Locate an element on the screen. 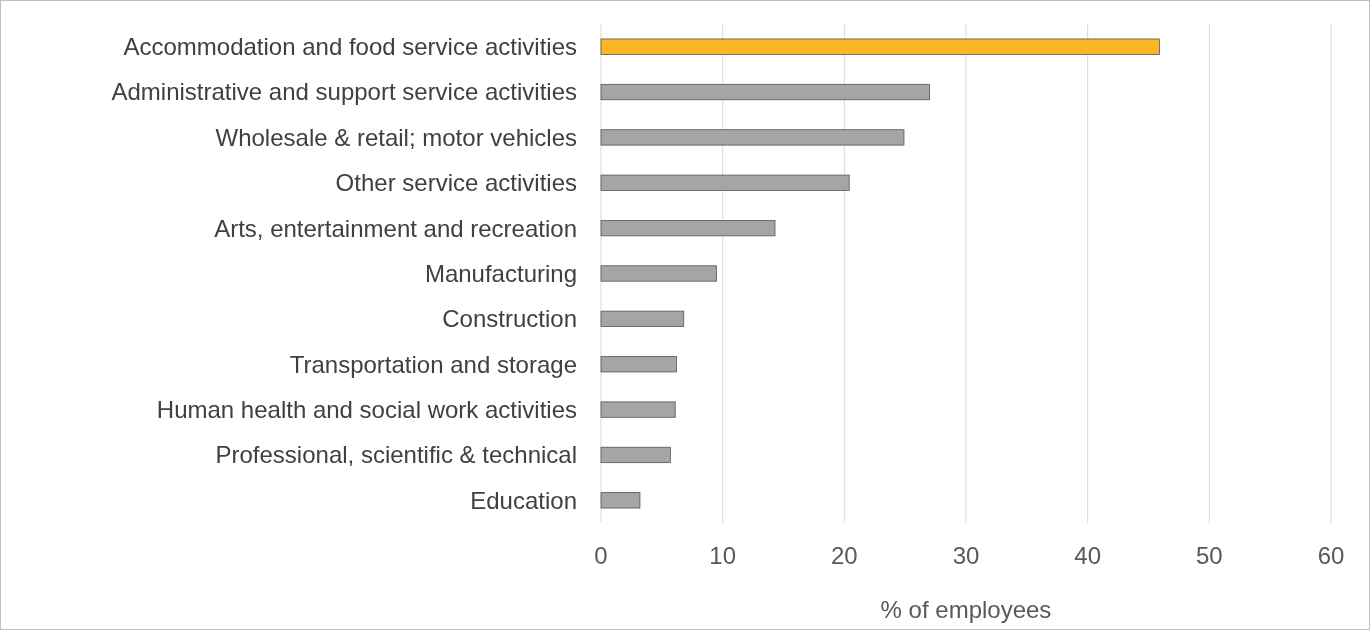 Image resolution: width=1370 pixels, height=630 pixels. y-tick-label: Education is located at coordinates (523, 500).